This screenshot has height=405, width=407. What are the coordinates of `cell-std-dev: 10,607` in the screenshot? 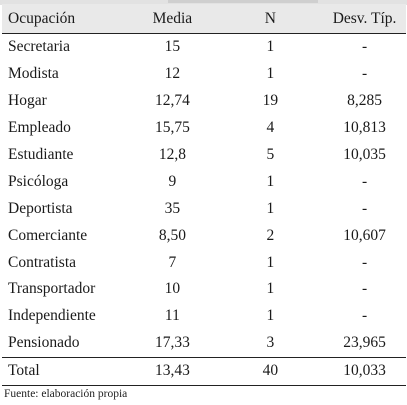 It's located at (364, 235).